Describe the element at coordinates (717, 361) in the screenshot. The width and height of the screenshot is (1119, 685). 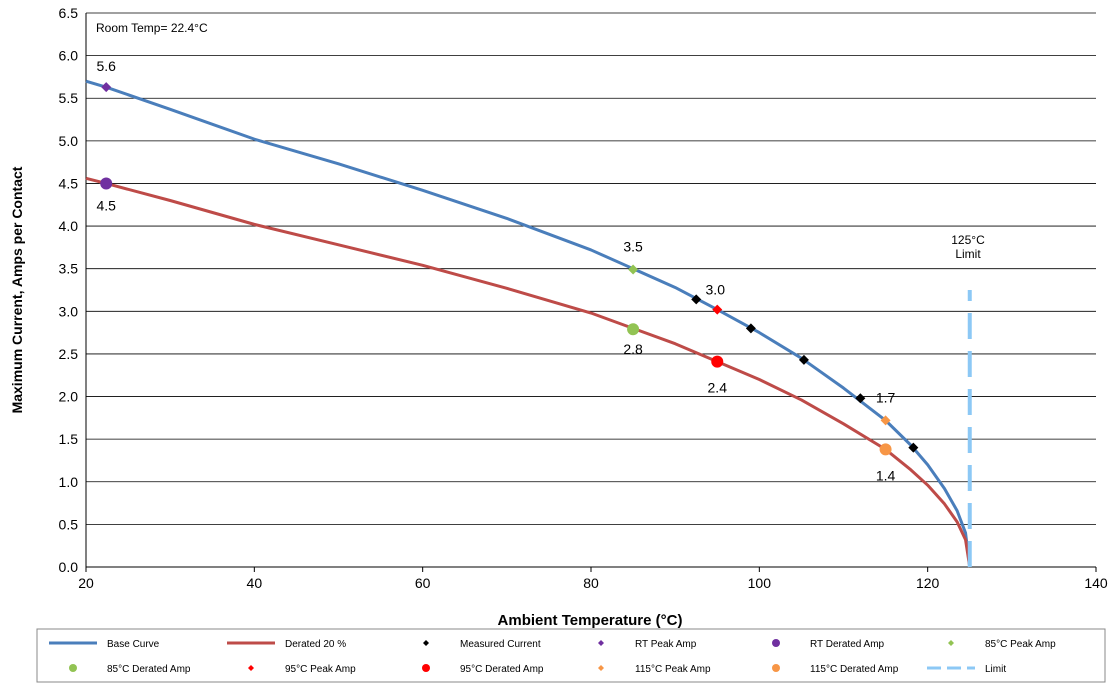
I see `95-c-derated-amp-marker` at that location.